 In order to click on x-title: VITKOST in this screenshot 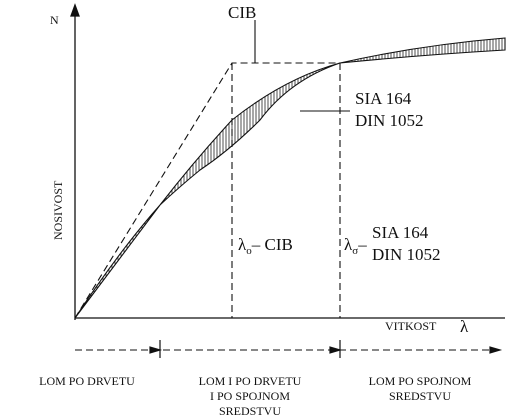, I will do `click(411, 326)`.